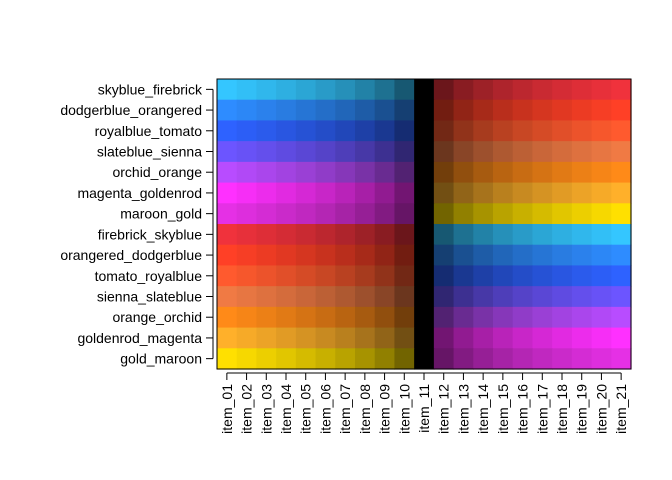 The height and width of the screenshot is (480, 672). Describe the element at coordinates (150, 89) in the screenshot. I see `y-tick-label: skyblue_firebrick` at that location.